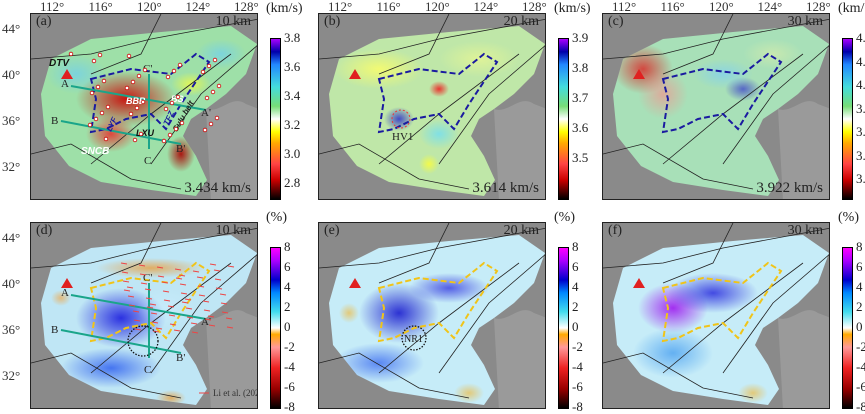 This screenshot has height=414, width=865. I want to click on map-canvas: NR1, so click(432, 315).